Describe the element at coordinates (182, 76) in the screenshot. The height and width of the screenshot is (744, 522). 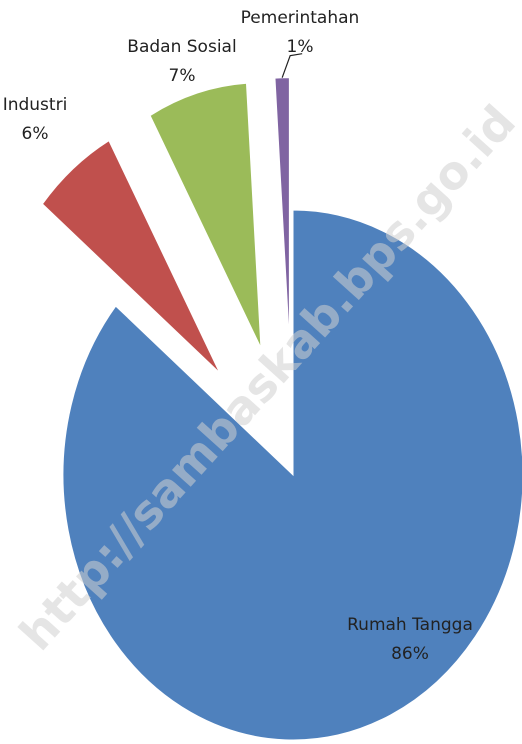
I see `slice-value-label: 7%` at that location.